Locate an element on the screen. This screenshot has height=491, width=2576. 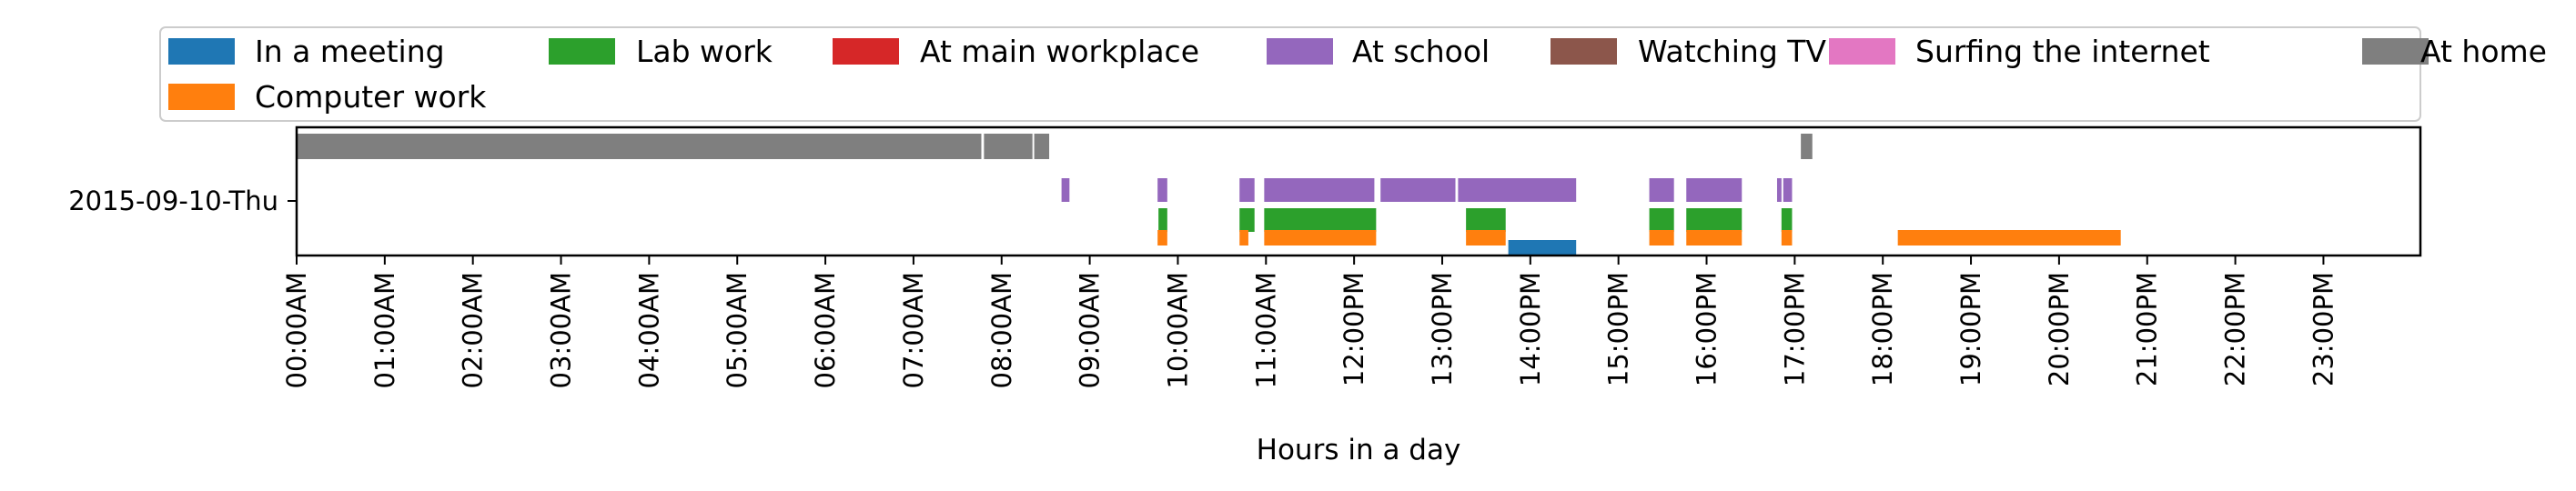
legend-label: In a meeting is located at coordinates (350, 51).